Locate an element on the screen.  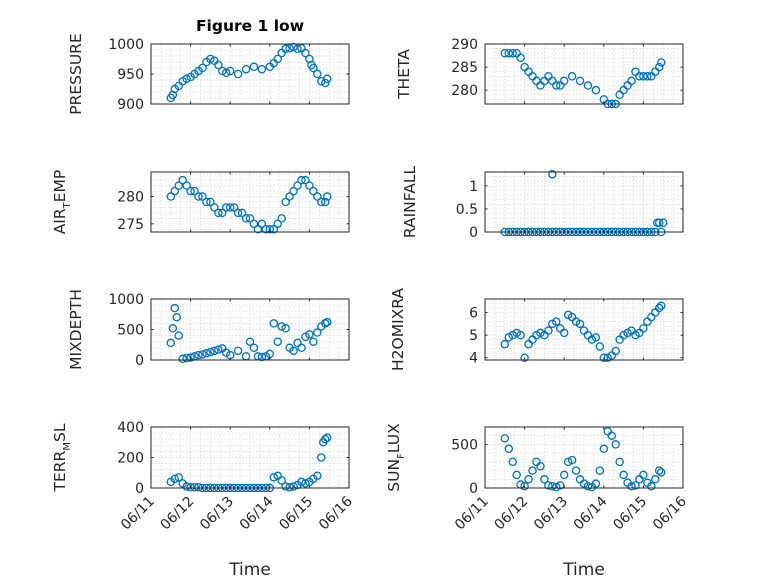
y-axis-label-subscript: F is located at coordinates (401, 456).